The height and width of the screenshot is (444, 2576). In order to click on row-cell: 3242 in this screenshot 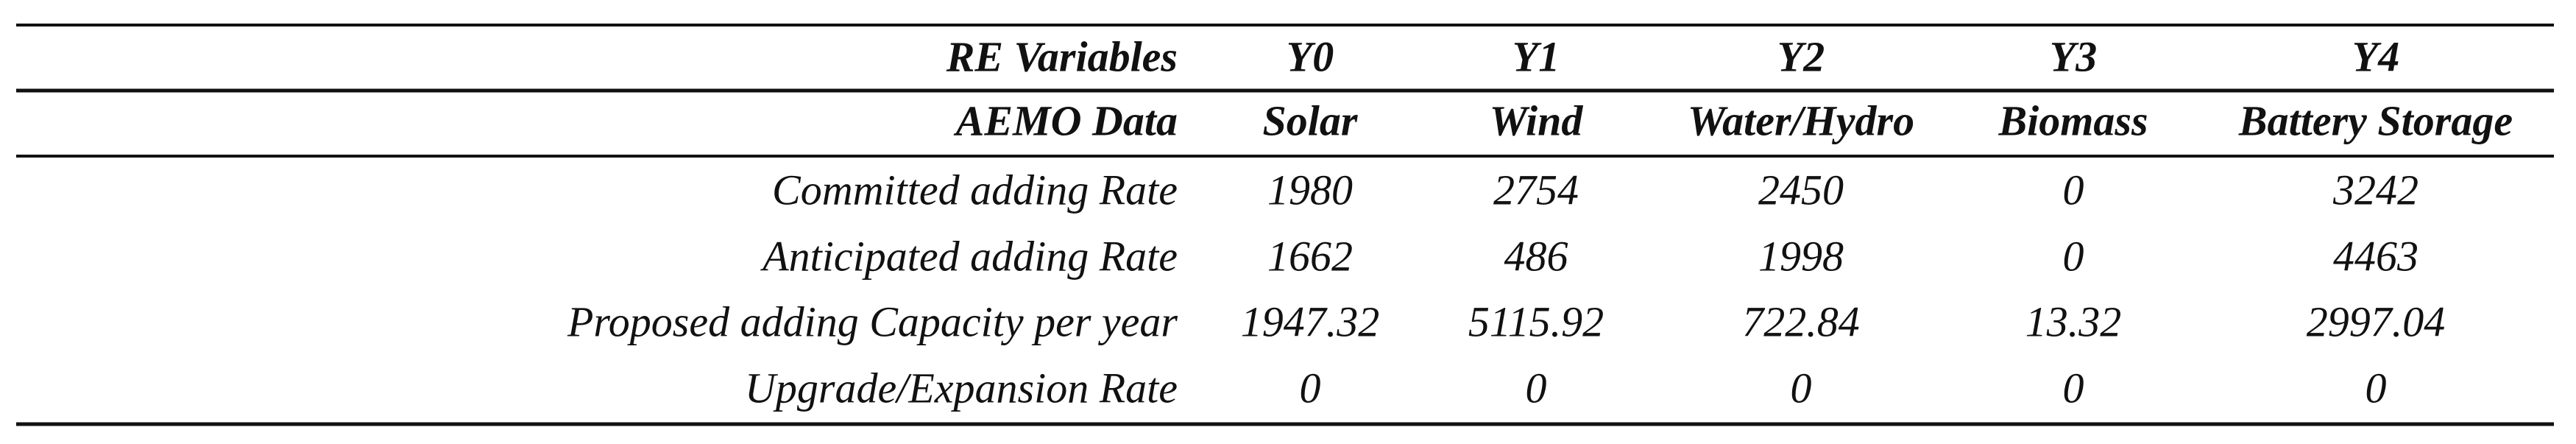, I will do `click(2375, 190)`.